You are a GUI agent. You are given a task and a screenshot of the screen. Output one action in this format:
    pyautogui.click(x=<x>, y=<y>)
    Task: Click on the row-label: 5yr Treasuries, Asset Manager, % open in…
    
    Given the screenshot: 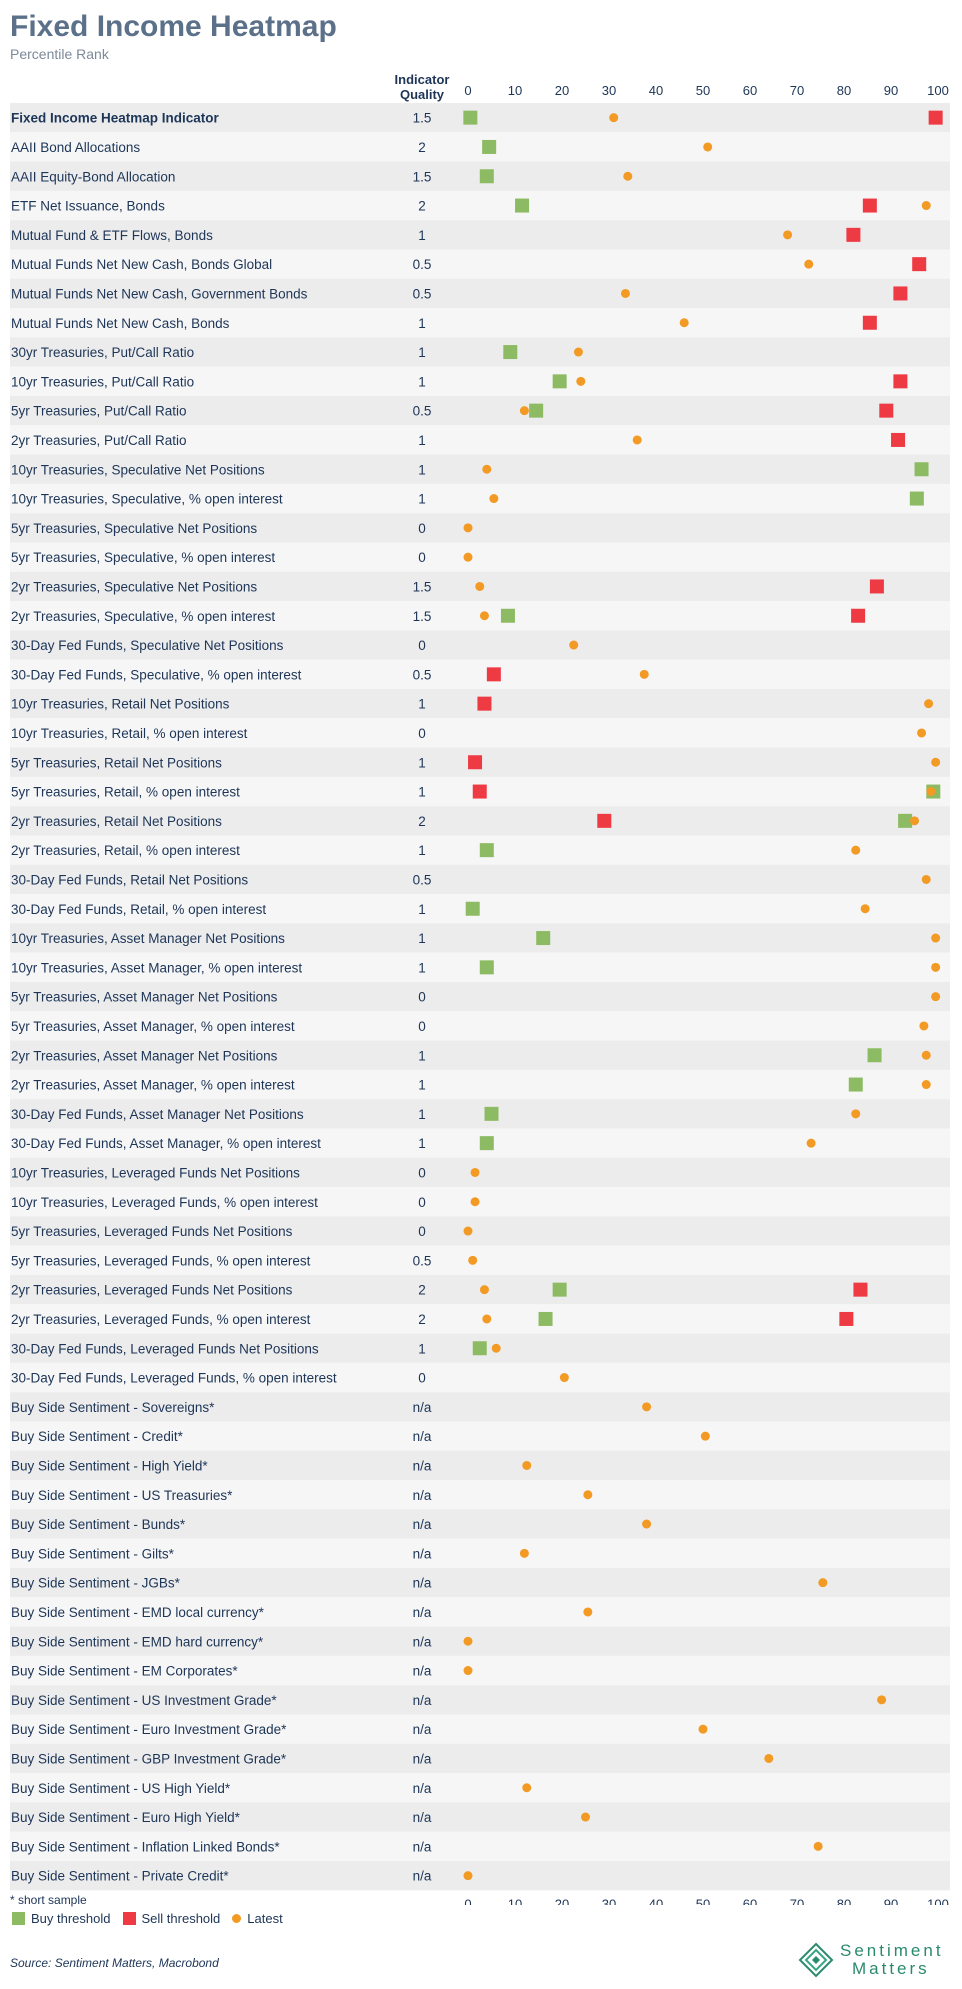 What is the action you would take?
    pyautogui.click(x=153, y=1026)
    